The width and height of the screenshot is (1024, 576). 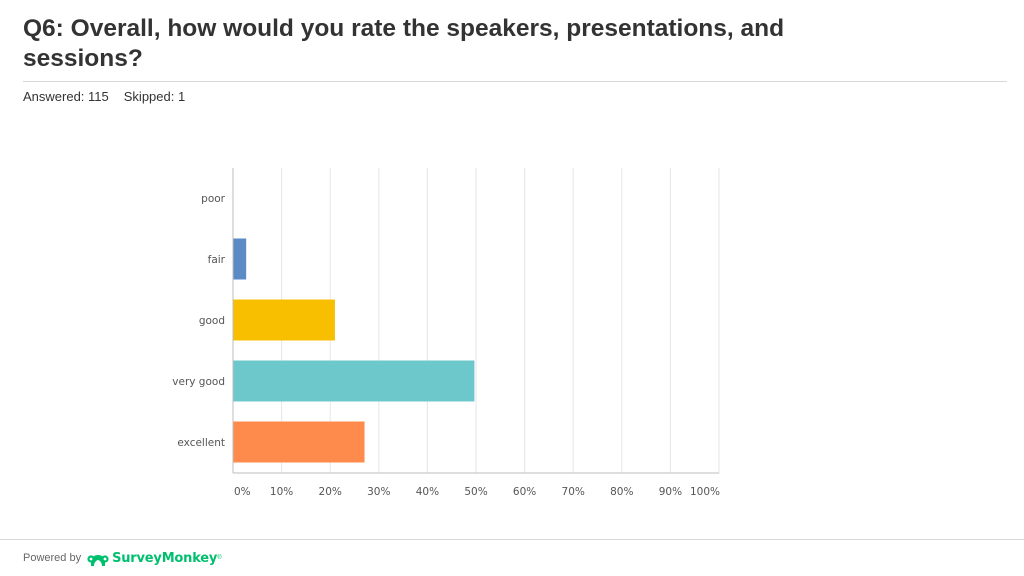 I want to click on category-label: poor, so click(x=213, y=199).